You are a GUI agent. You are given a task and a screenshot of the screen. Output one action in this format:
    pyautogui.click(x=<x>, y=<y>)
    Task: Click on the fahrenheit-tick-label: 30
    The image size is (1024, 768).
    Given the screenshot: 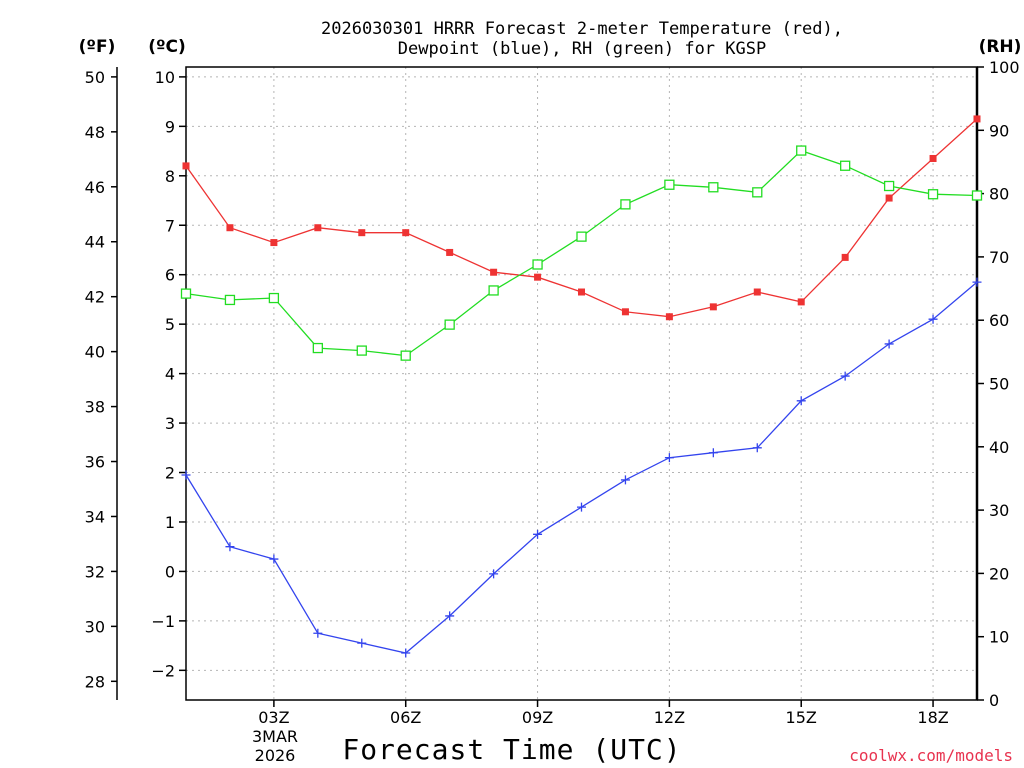 What is the action you would take?
    pyautogui.click(x=95, y=626)
    